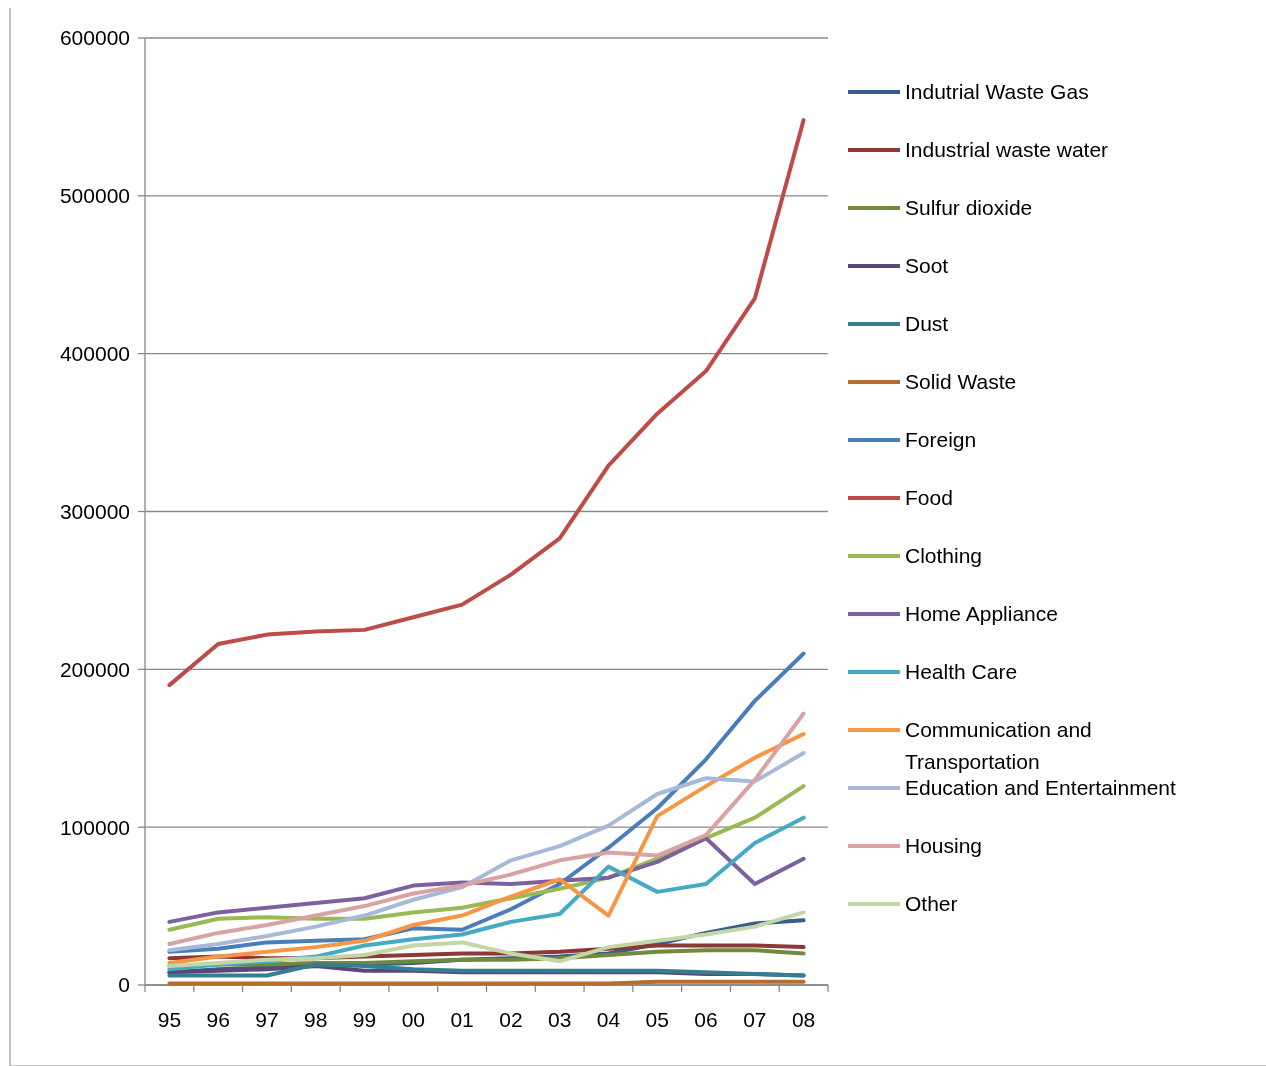 The image size is (1266, 1066). Describe the element at coordinates (94, 669) in the screenshot. I see `y-tick-label: 200000` at that location.